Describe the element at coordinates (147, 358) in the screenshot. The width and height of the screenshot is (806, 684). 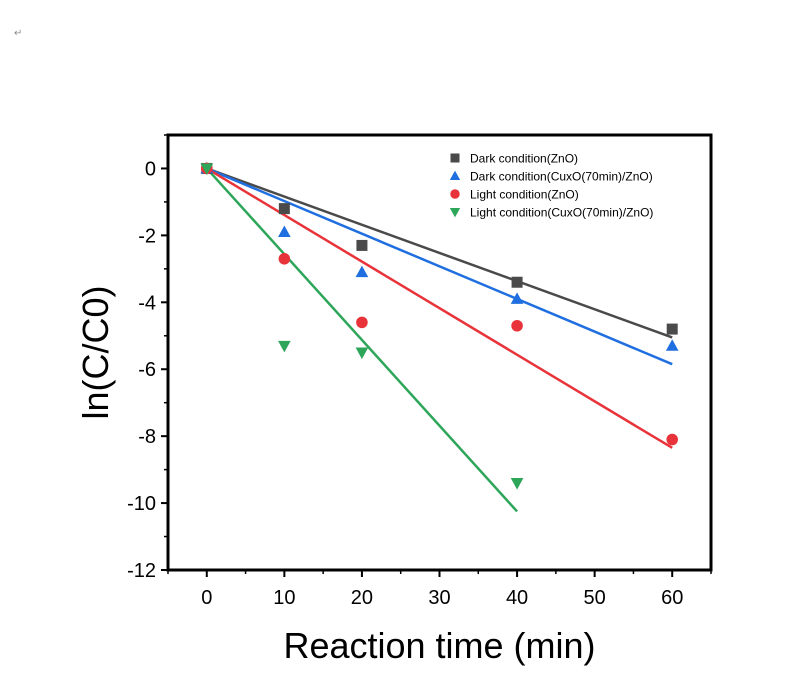
I see `y-axis: 0 -2 -4 -6 -8 -10 -12` at that location.